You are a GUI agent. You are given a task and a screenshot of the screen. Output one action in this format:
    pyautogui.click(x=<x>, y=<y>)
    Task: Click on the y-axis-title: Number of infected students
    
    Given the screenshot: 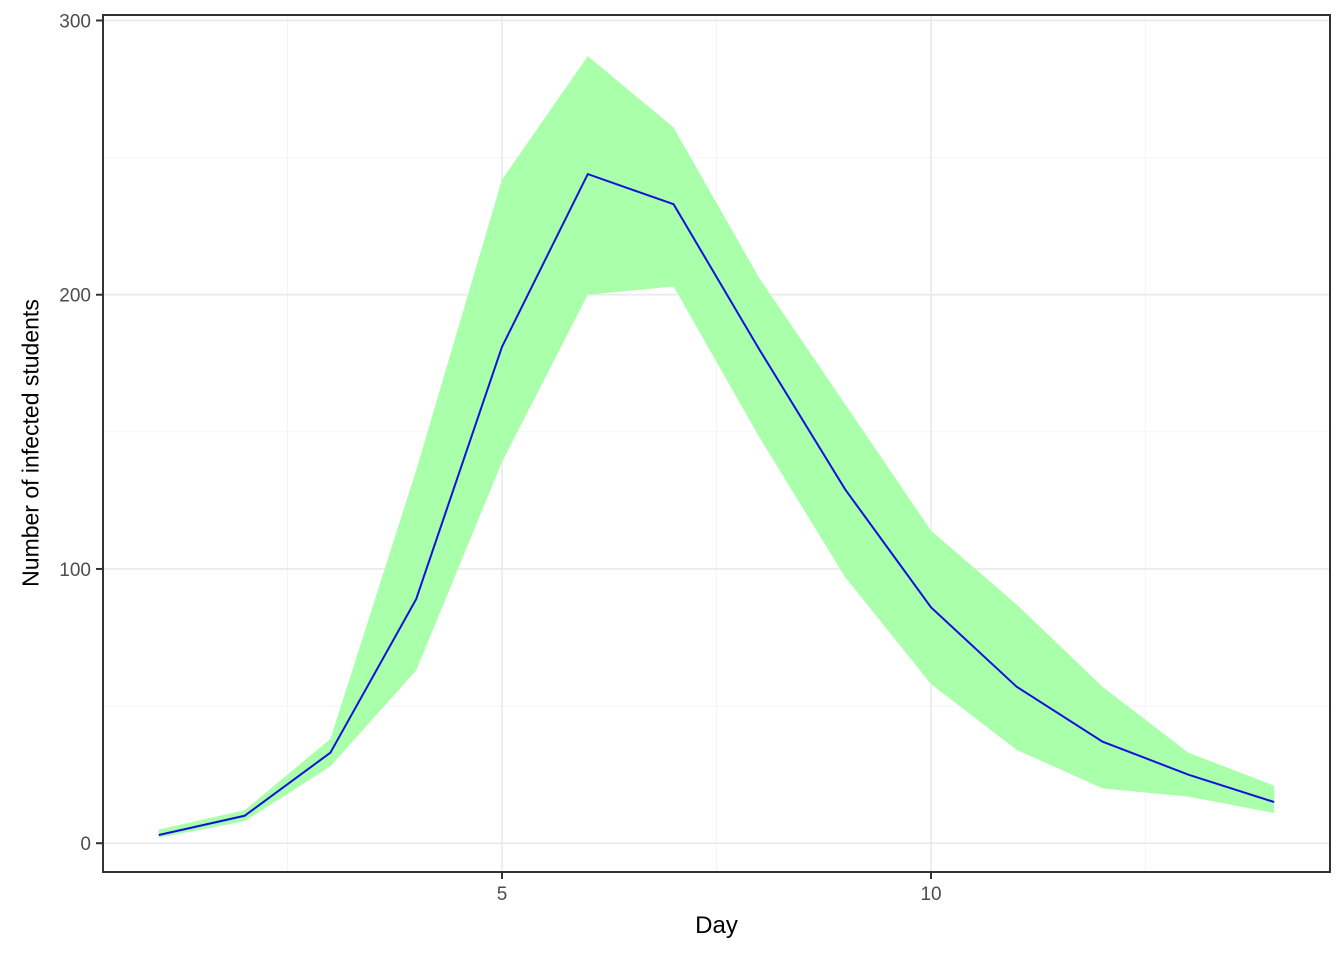 What is the action you would take?
    pyautogui.click(x=30, y=443)
    